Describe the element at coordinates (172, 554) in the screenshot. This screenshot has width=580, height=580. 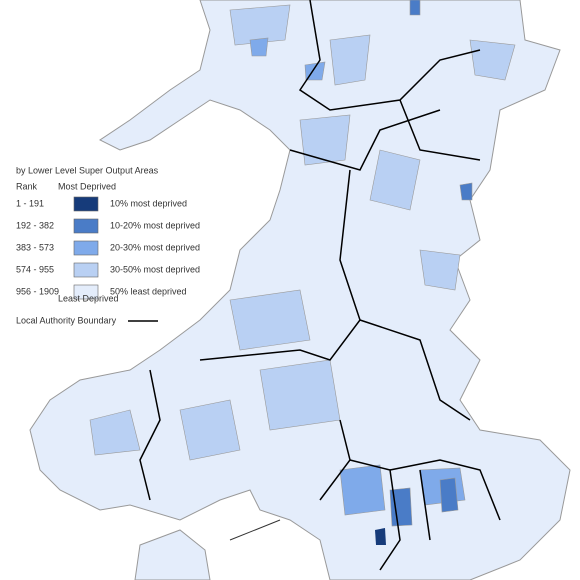
I see `peninsula` at that location.